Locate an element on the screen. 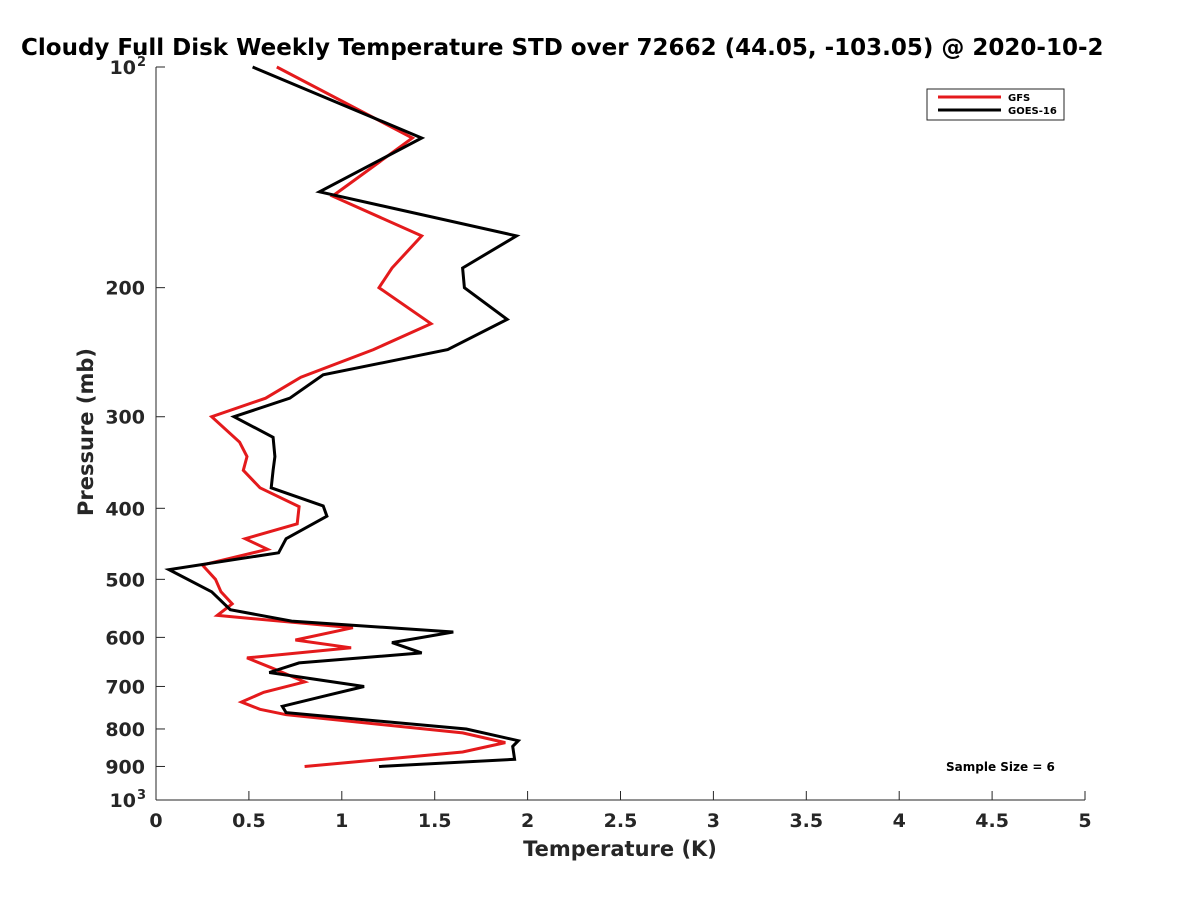  legend: GFS GOES-16 is located at coordinates (995, 104).